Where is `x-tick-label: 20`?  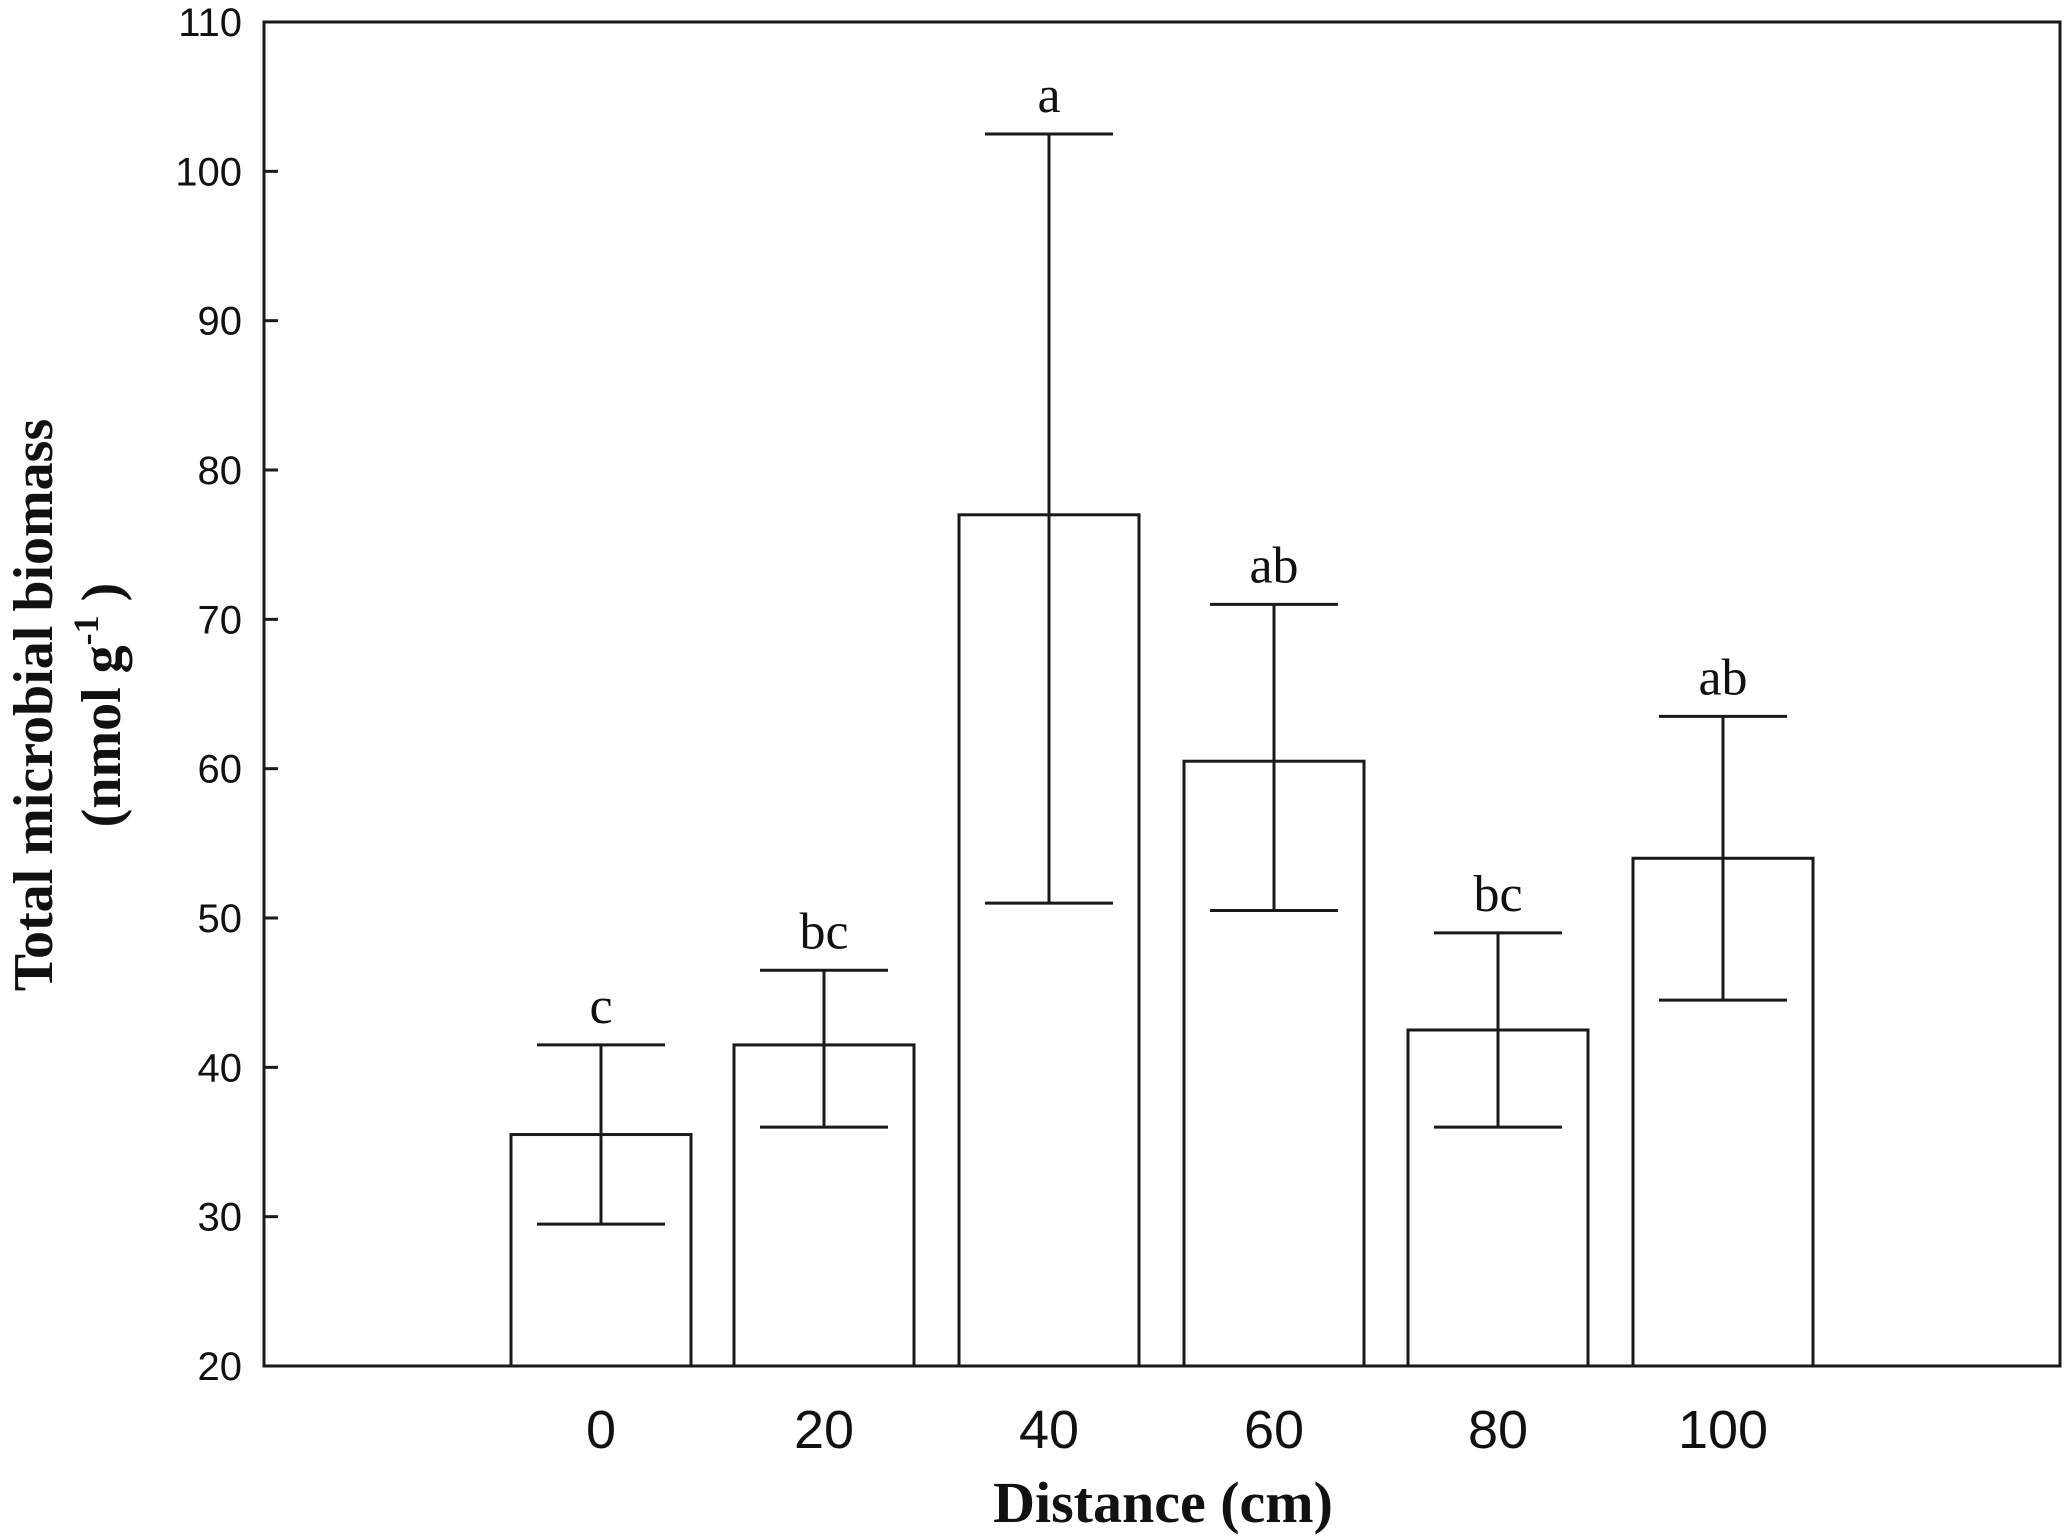
x-tick-label: 20 is located at coordinates (824, 1430).